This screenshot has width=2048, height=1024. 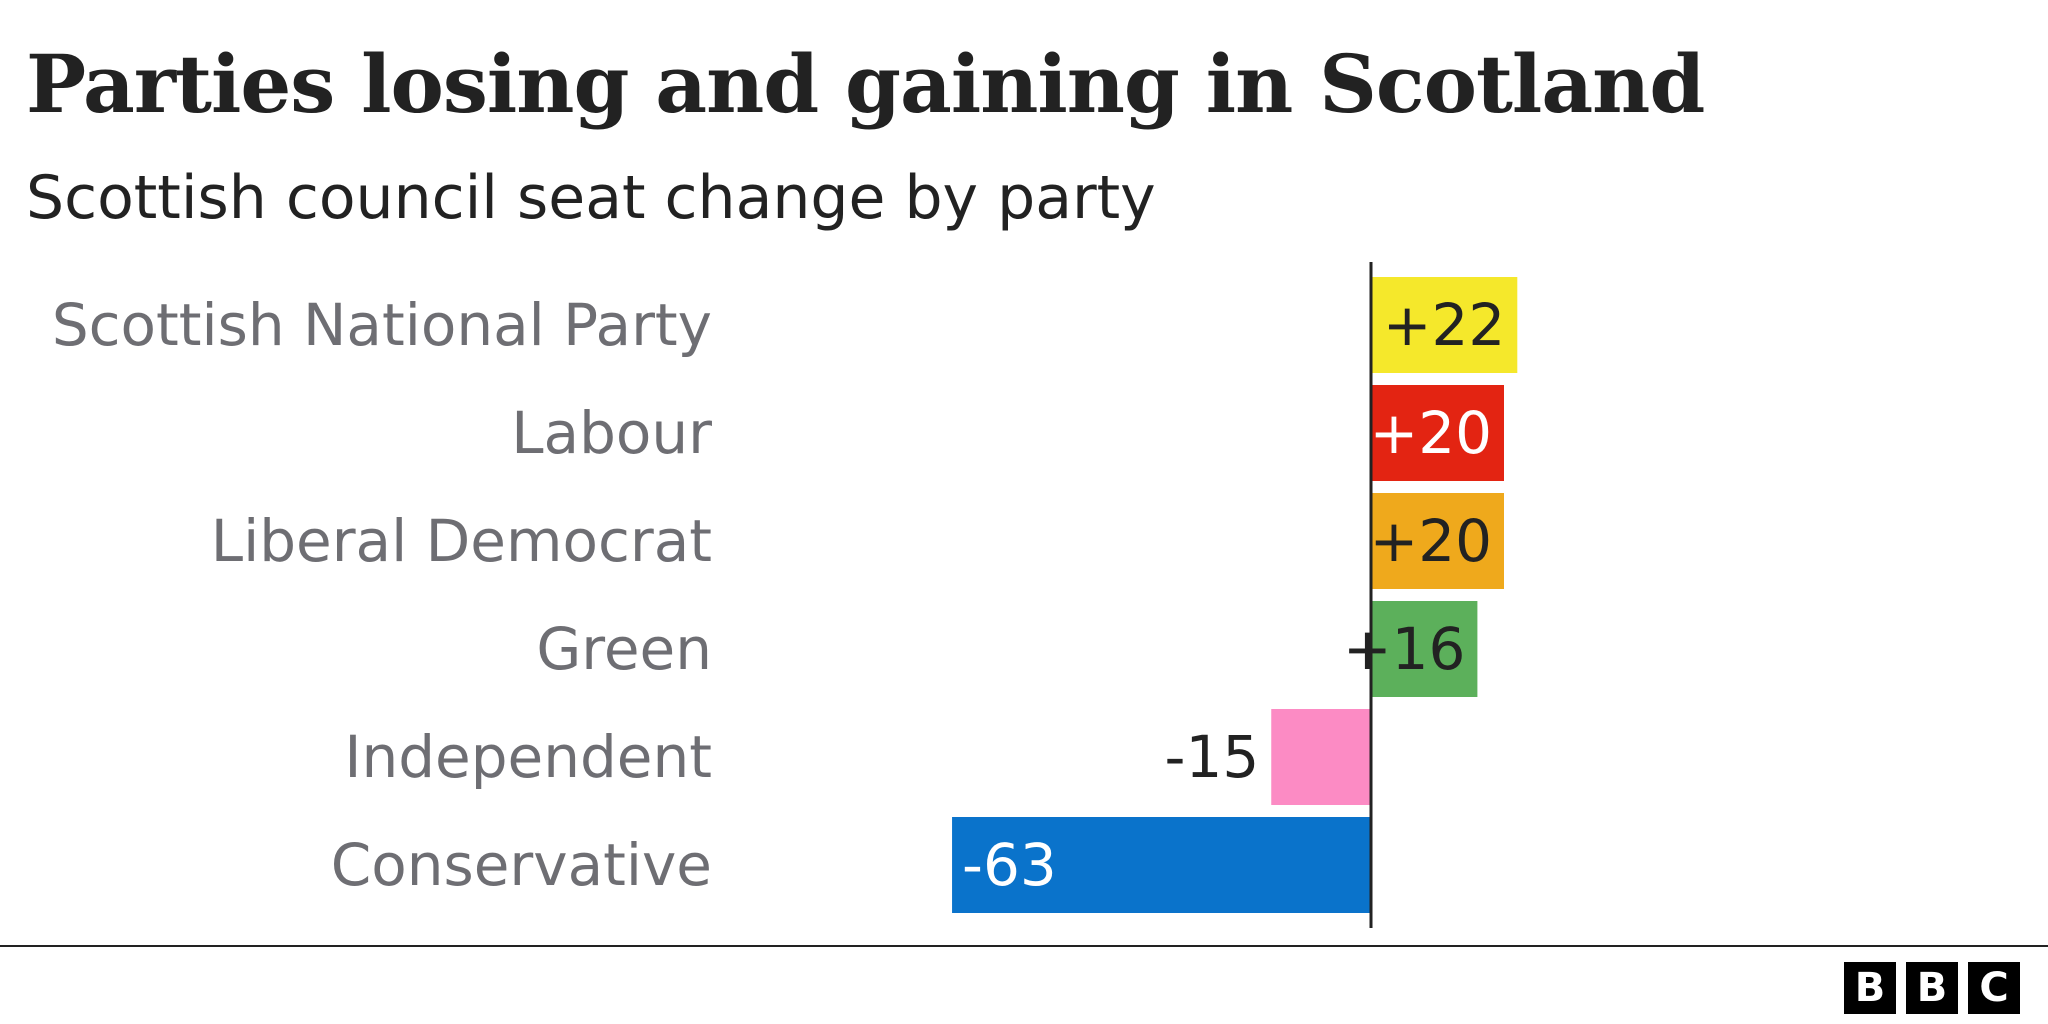 I want to click on bbc-logo: B B C, so click(x=1932, y=988).